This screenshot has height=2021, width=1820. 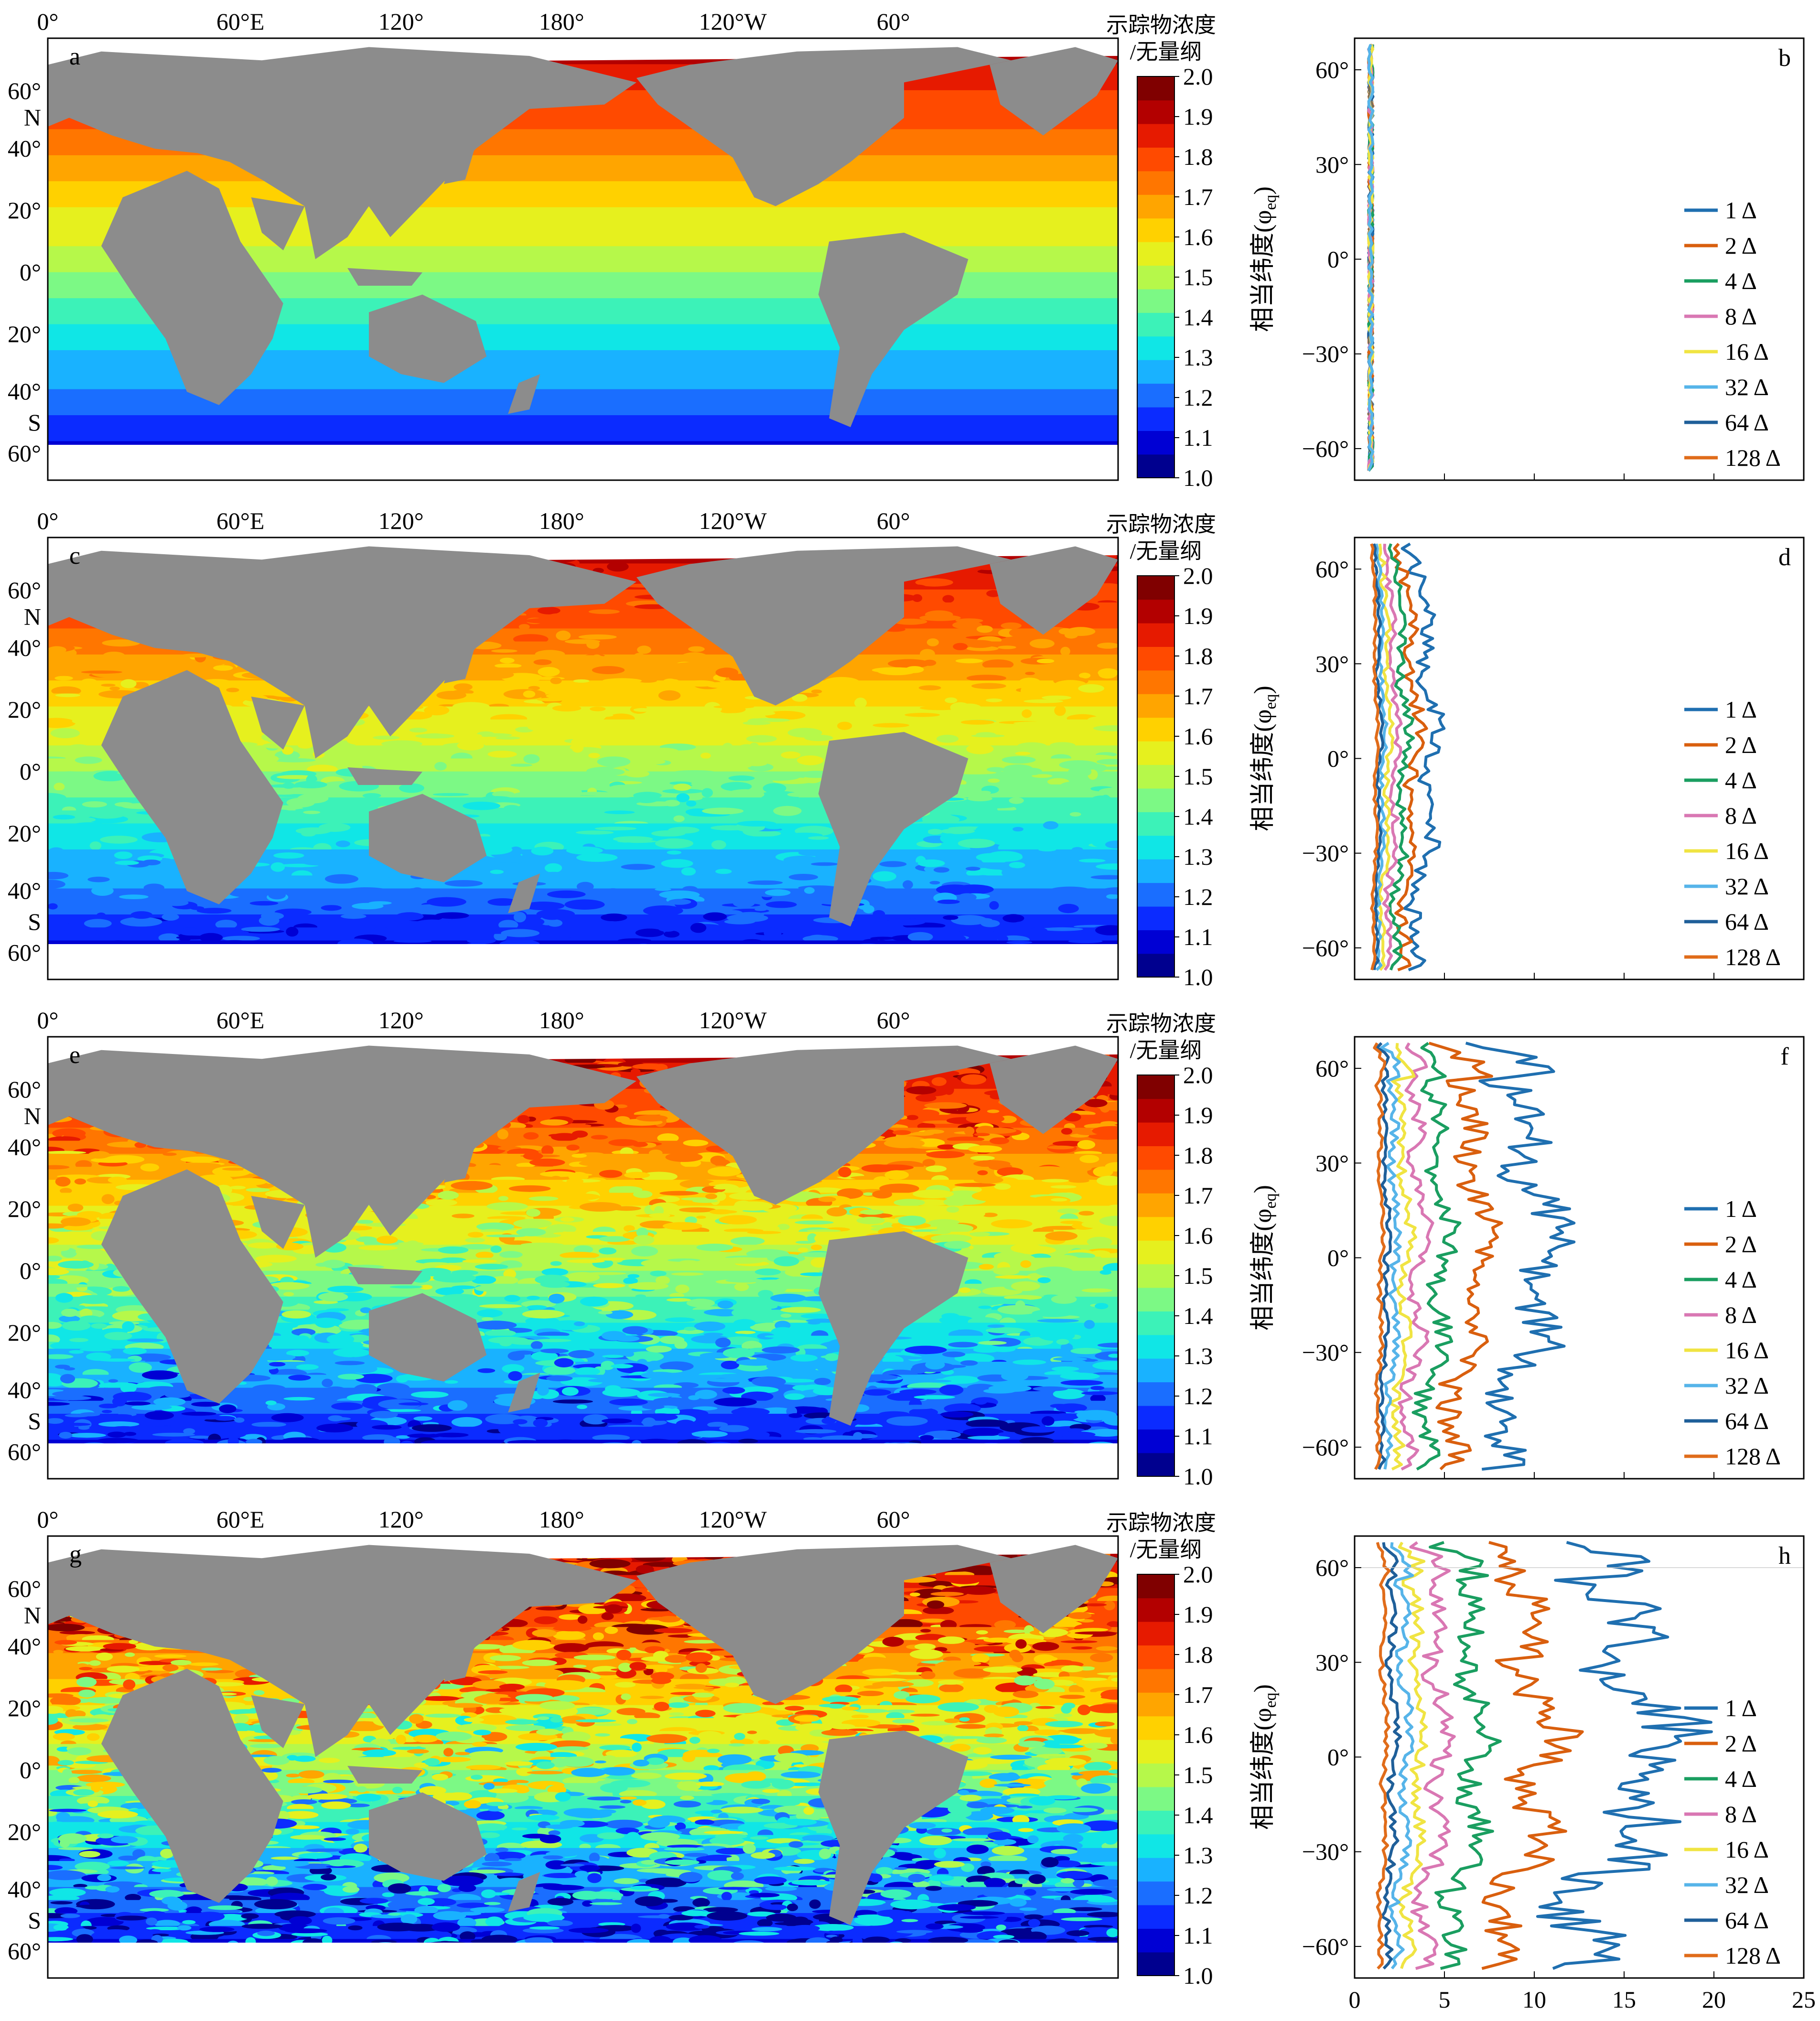 What do you see at coordinates (25, 590) in the screenshot?
I see `lat-tick-label: 60°` at bounding box center [25, 590].